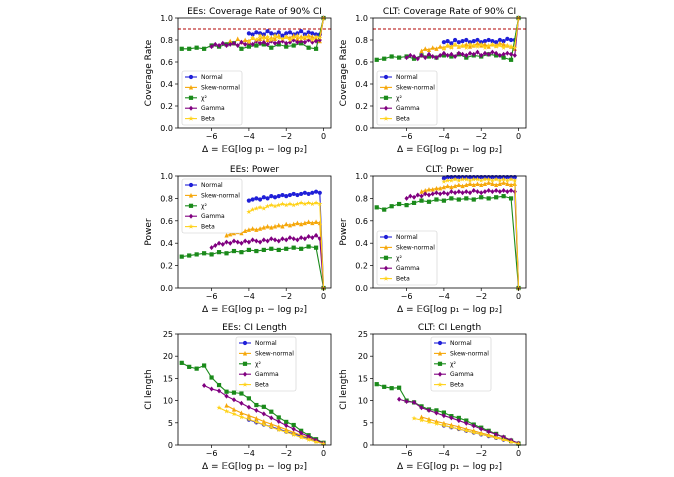  What do you see at coordinates (469, 353) in the screenshot?
I see `legend-label: Skew-normal` at bounding box center [469, 353].